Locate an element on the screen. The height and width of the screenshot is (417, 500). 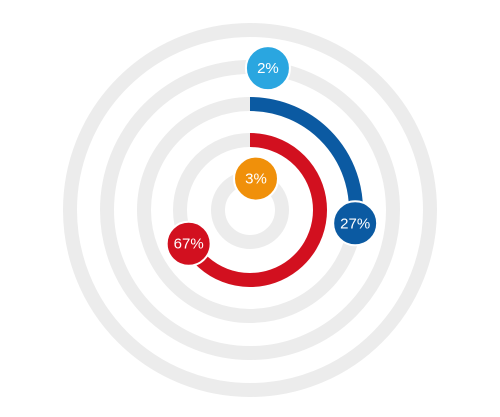
value-label: 3% is located at coordinates (256, 179).